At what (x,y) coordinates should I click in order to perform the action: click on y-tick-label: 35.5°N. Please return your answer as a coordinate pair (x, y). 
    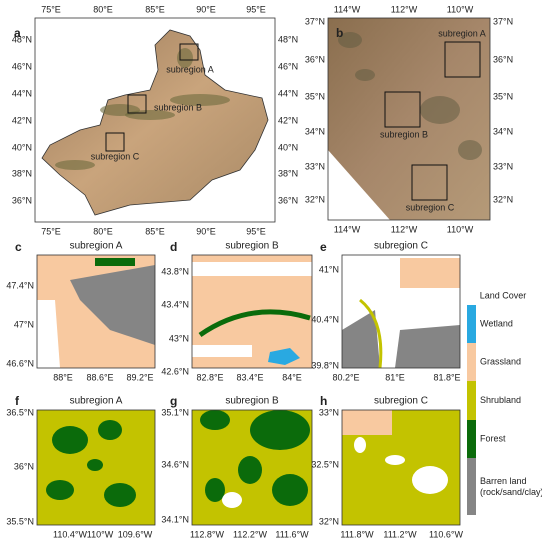
    Looking at the image, I should click on (20, 521).